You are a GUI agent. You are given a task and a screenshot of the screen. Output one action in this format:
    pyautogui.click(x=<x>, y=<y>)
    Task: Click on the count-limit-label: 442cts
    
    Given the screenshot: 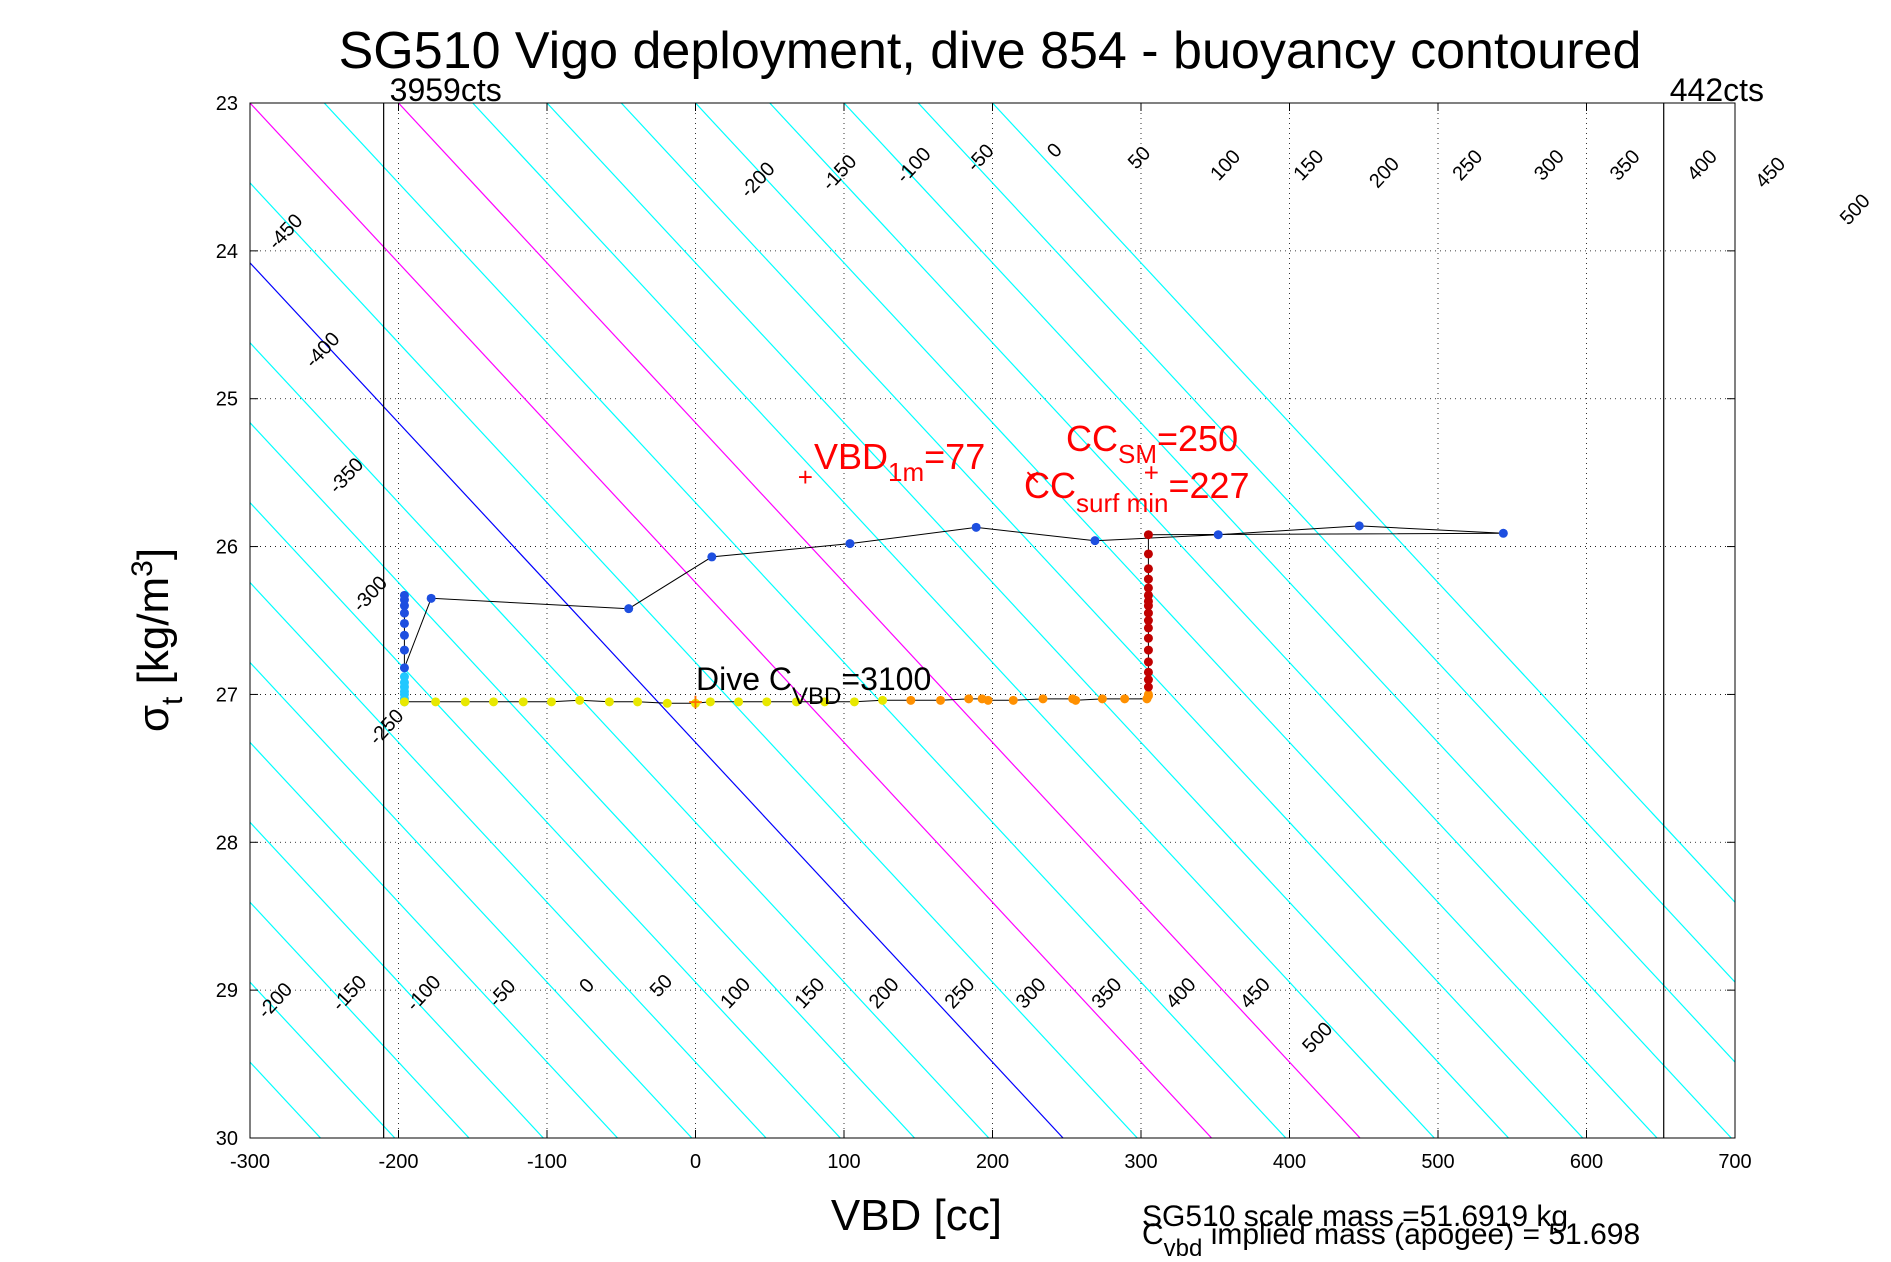 What is the action you would take?
    pyautogui.click(x=1717, y=90)
    